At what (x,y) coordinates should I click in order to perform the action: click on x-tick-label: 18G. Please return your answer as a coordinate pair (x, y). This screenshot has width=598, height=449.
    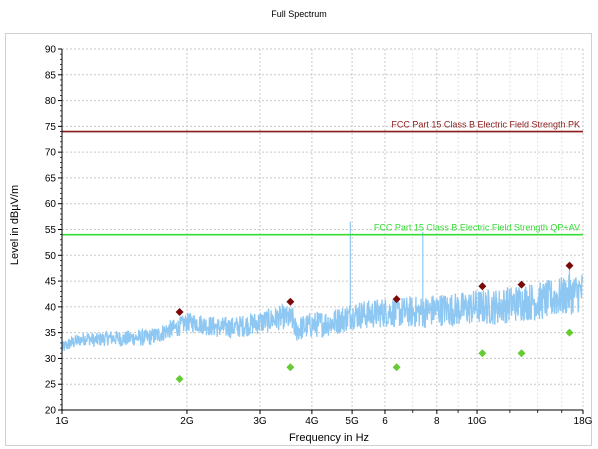
    Looking at the image, I should click on (583, 421).